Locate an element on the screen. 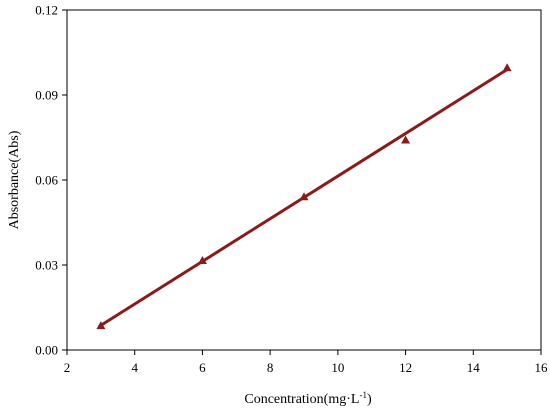 This screenshot has width=550, height=409. x-axis-title-superscript: -1 is located at coordinates (363, 395).